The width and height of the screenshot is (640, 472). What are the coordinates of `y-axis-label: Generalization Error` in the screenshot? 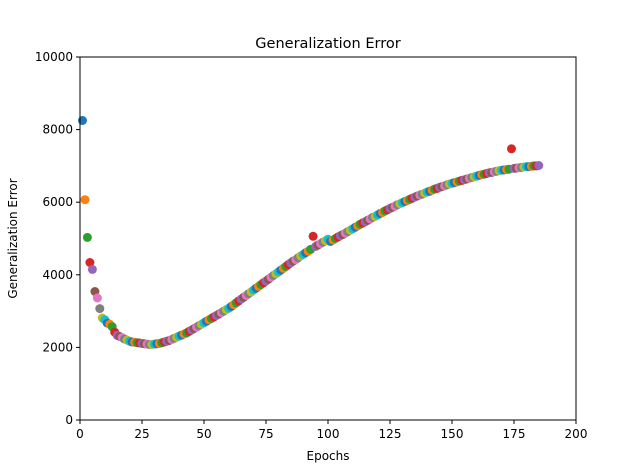 It's located at (13, 238).